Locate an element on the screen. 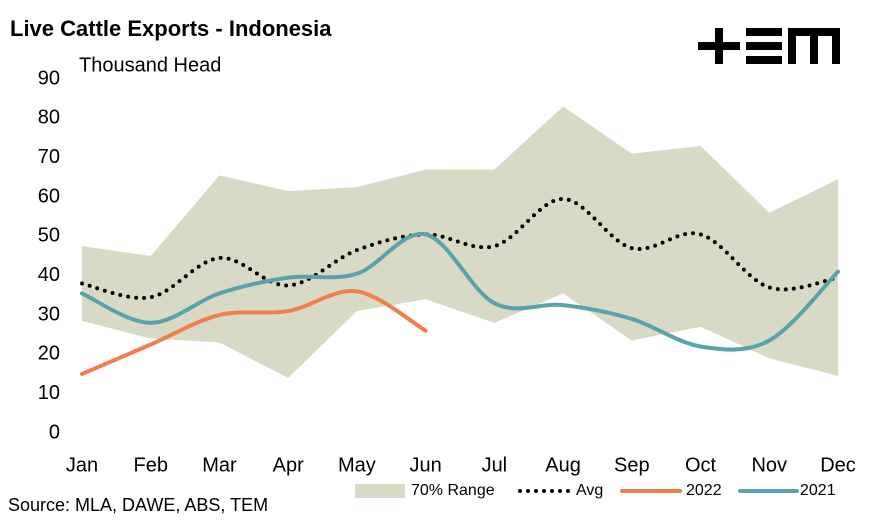 The width and height of the screenshot is (873, 523). y-tick-label: 10 is located at coordinates (49, 393).